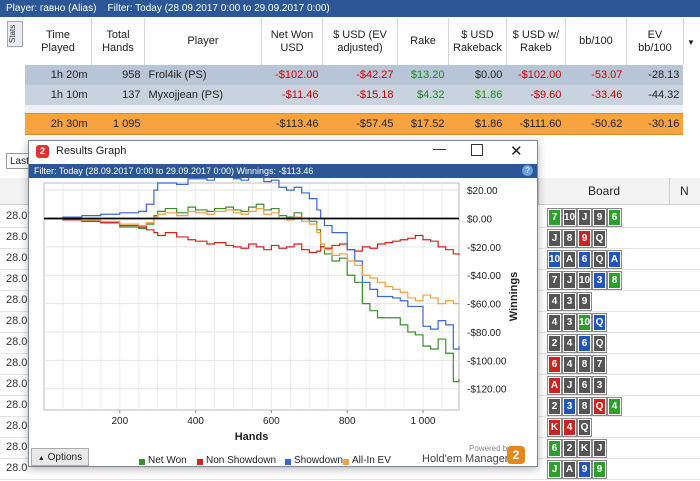 This screenshot has height=481, width=700. Describe the element at coordinates (536, 41) in the screenshot. I see `column-header-usd-w-rakeback: $ USD w/ Rakeb` at that location.